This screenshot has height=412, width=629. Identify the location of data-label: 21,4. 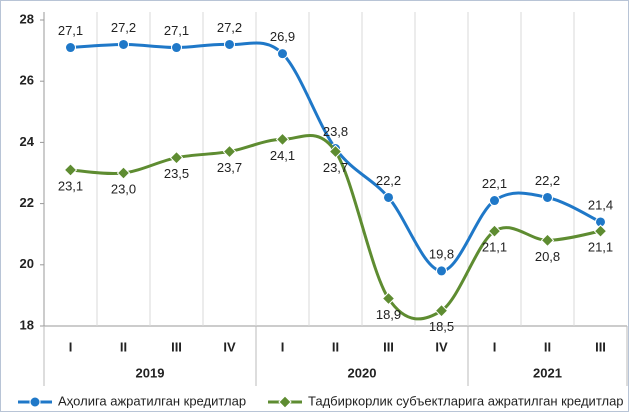
(600, 204).